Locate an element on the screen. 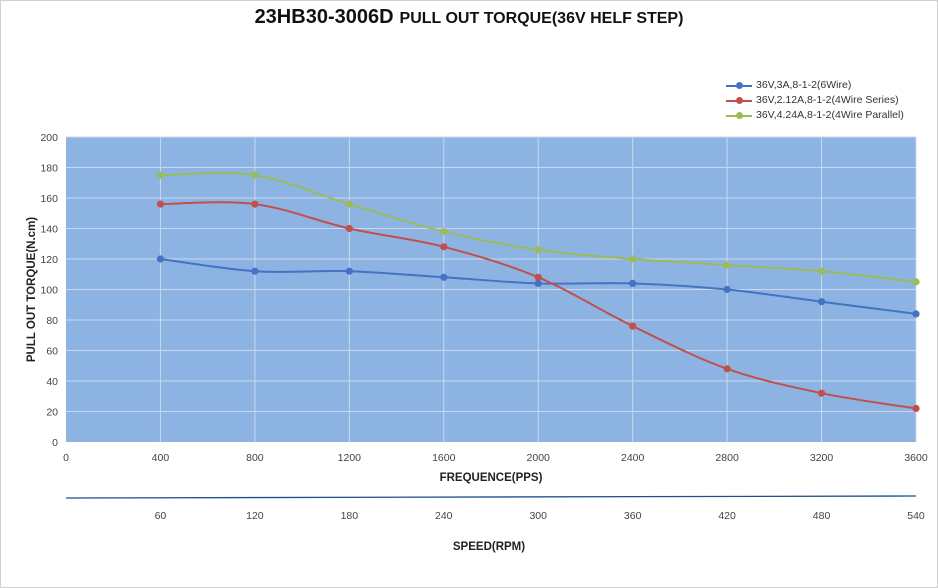 This screenshot has width=938, height=588. legend-item-1: 36V,3A,8-1-2(6Wire) is located at coordinates (814, 85).